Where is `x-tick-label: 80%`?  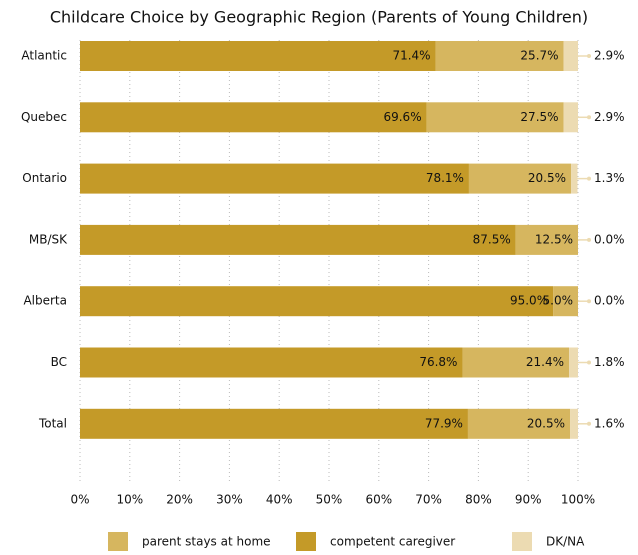
x-tick-label: 80% is located at coordinates (478, 500).